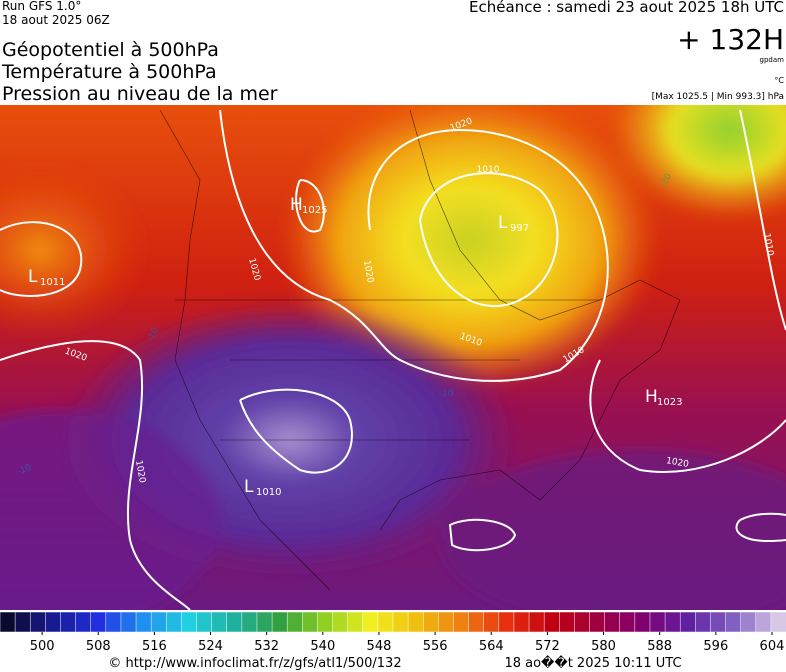  Describe the element at coordinates (210, 646) in the screenshot. I see `colorbar-label: 524` at that location.